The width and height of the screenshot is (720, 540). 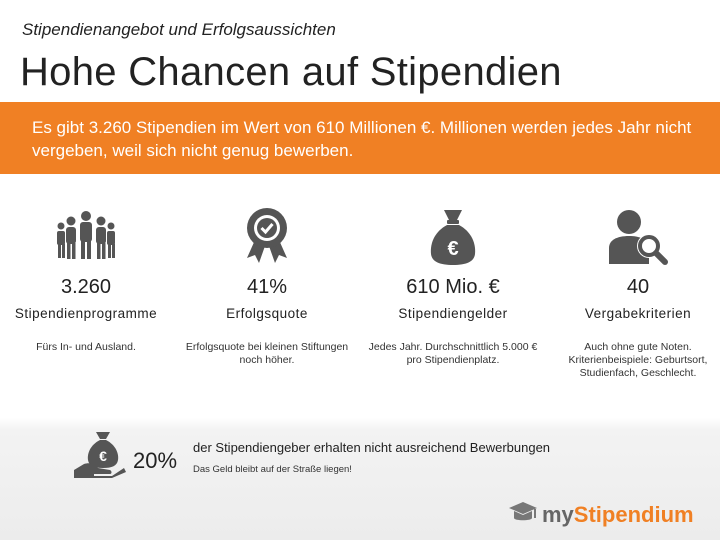 What do you see at coordinates (179, 29) in the screenshot?
I see `page-subtitle: Stipendienangebot und Erfolgsaussichten` at bounding box center [179, 29].